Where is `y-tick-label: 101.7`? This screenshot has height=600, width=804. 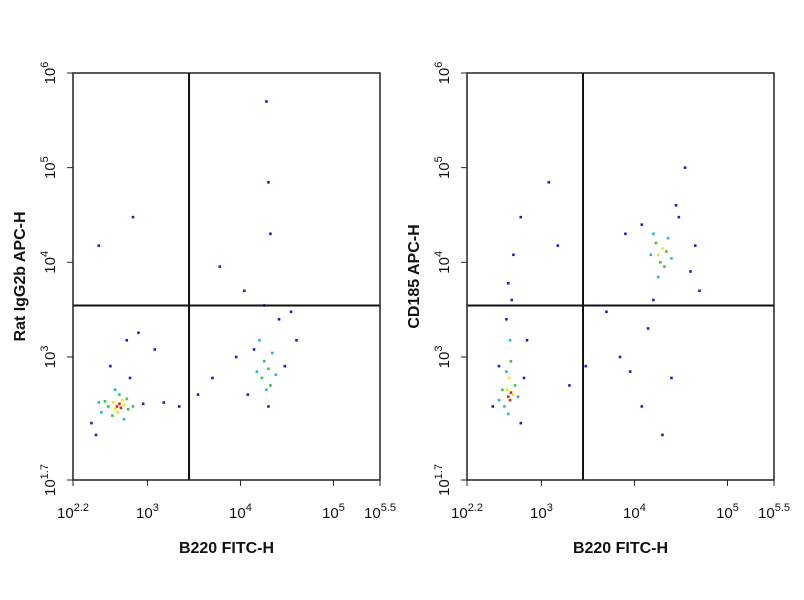
y-tick-label: 101.7 is located at coordinates (443, 480).